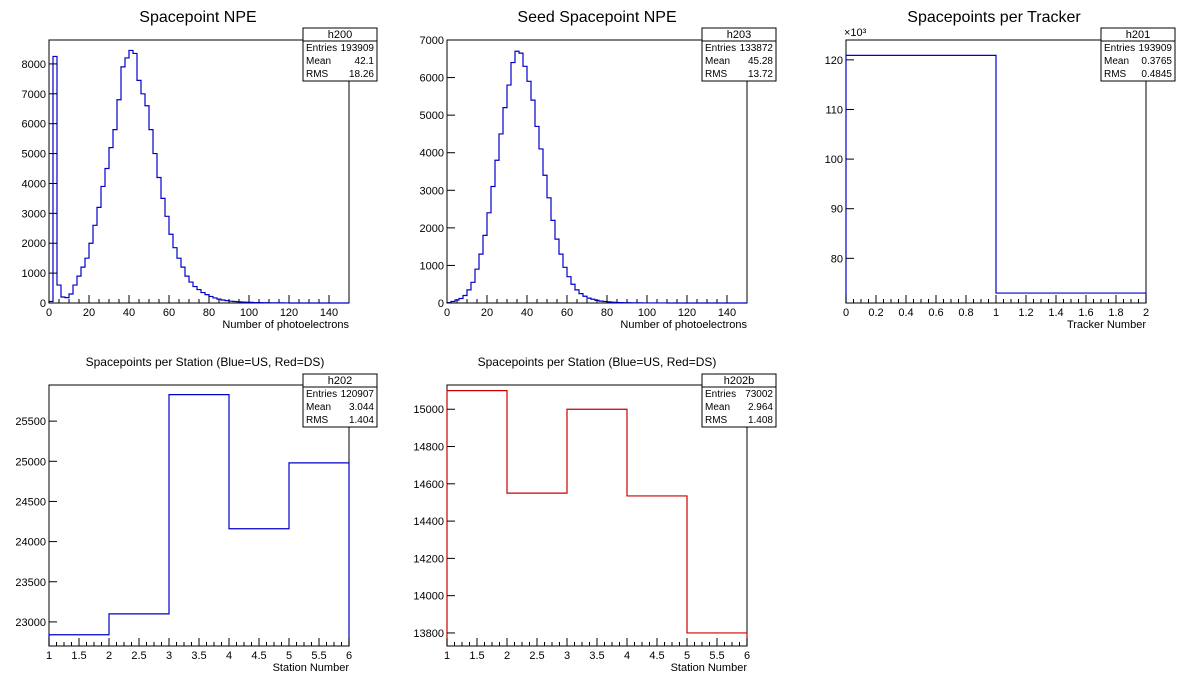 The image size is (1196, 690). Describe the element at coordinates (209, 313) in the screenshot. I see `x-tick-label: 80` at that location.